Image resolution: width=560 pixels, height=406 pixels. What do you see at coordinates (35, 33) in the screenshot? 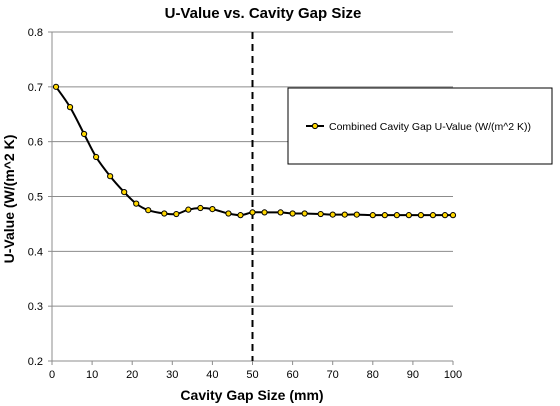
I see `y-tick-label: 0.8` at bounding box center [35, 33].